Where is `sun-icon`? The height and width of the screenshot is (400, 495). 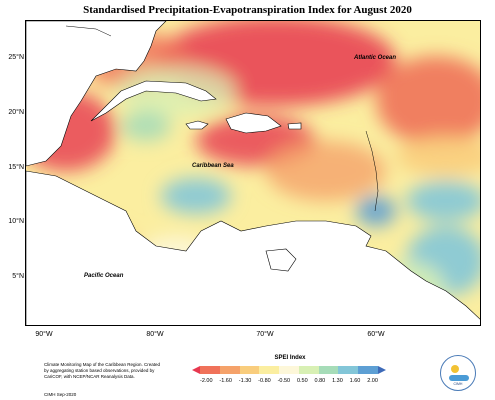 sun-icon is located at coordinates (455, 369).